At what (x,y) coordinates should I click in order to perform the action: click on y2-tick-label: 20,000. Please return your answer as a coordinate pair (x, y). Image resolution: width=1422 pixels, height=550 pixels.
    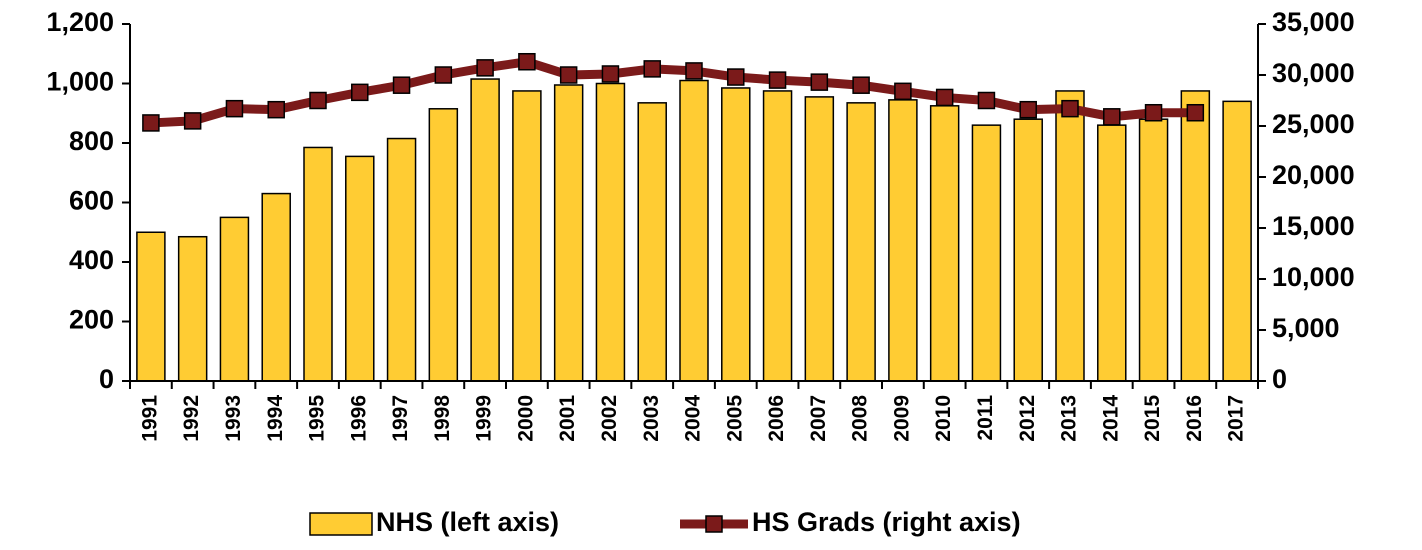
    Looking at the image, I should click on (1313, 175).